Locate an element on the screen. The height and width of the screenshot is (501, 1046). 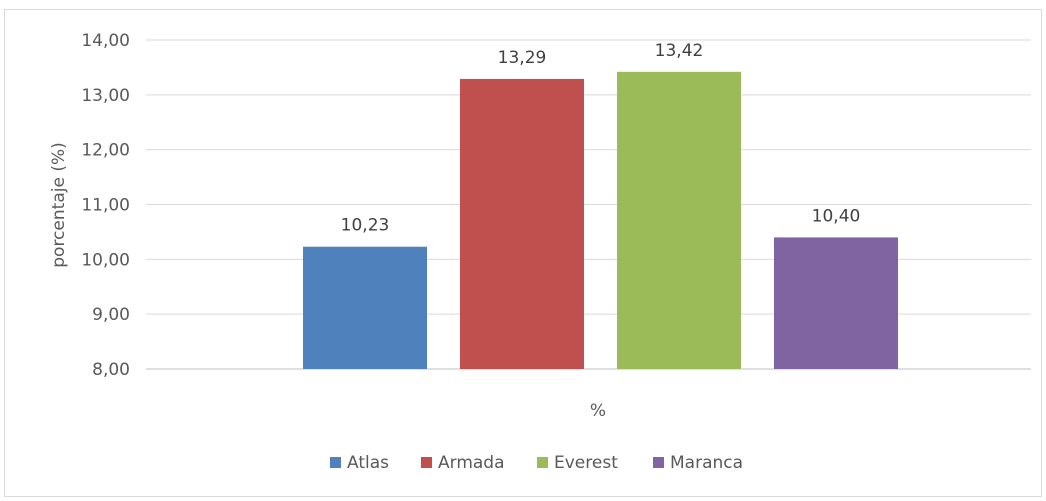
y-tick-label: 13,00 is located at coordinates (105, 96).